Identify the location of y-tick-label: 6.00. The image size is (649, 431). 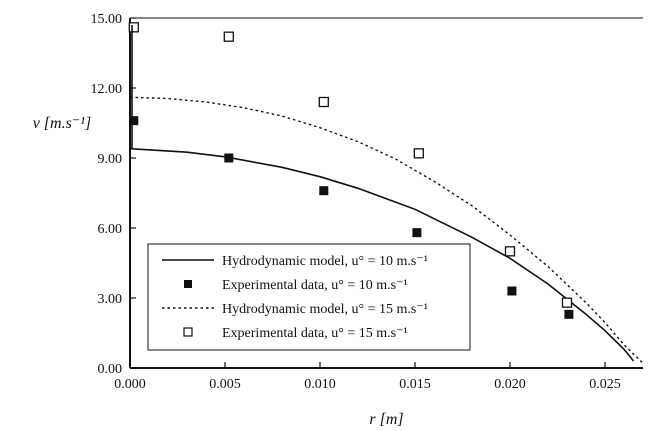
(110, 229).